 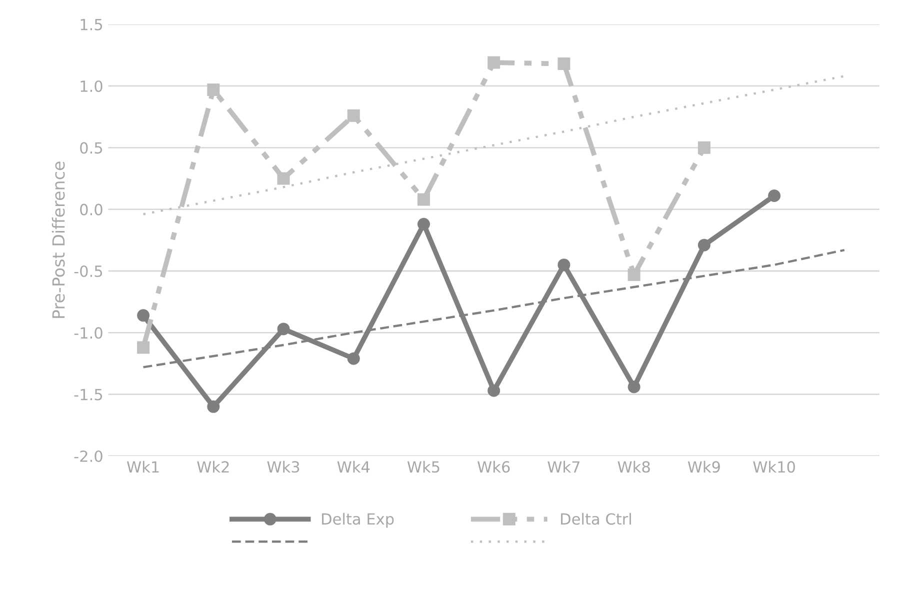 What do you see at coordinates (283, 466) in the screenshot?
I see `x-tick-label: Wk3` at bounding box center [283, 466].